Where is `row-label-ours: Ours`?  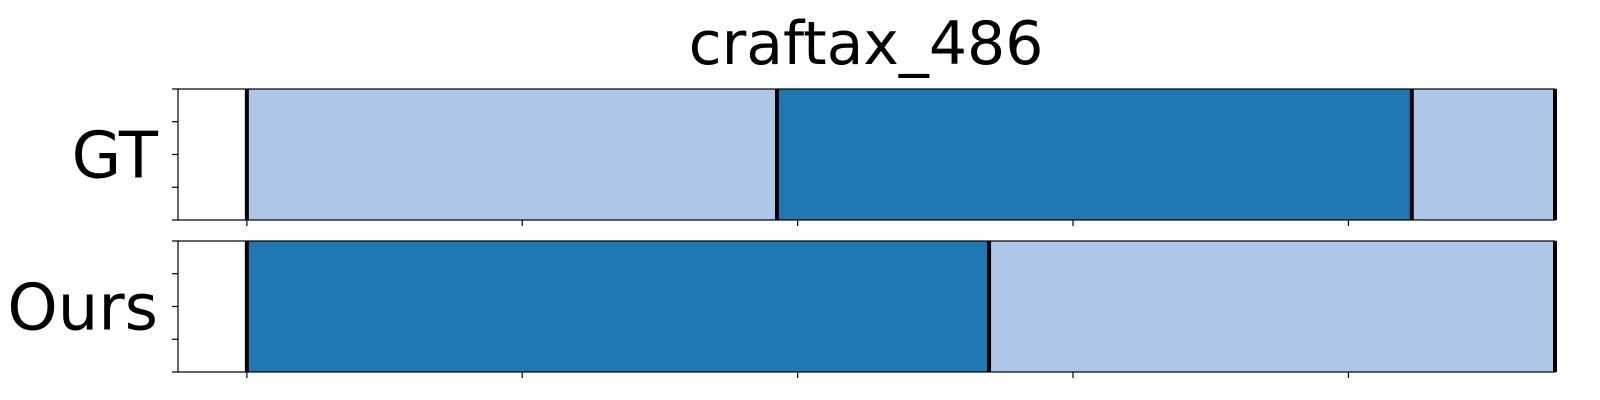
row-label-ours: Ours is located at coordinates (82, 309).